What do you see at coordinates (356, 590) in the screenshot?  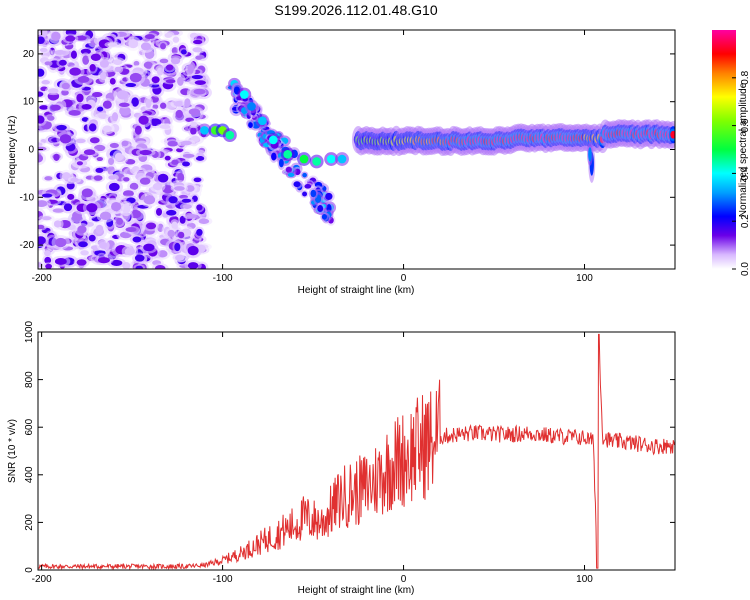 I see `bottom-x-axis-label: Height of straight line (km)` at bounding box center [356, 590].